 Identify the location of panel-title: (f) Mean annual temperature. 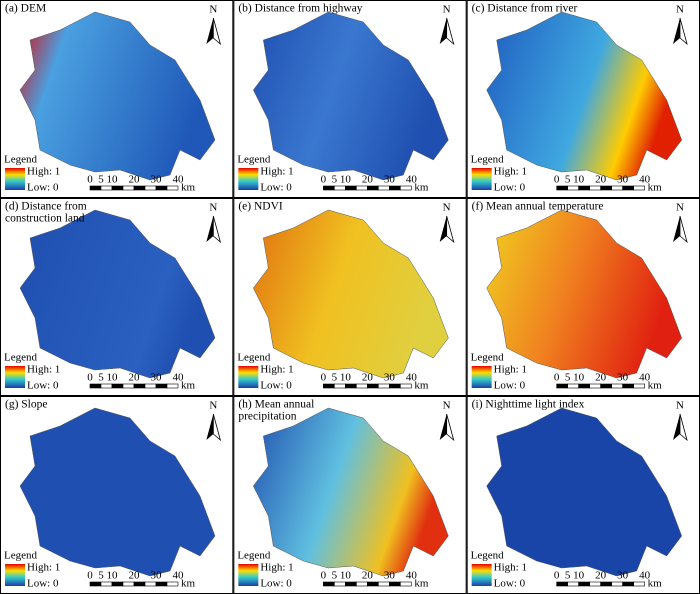
(538, 207).